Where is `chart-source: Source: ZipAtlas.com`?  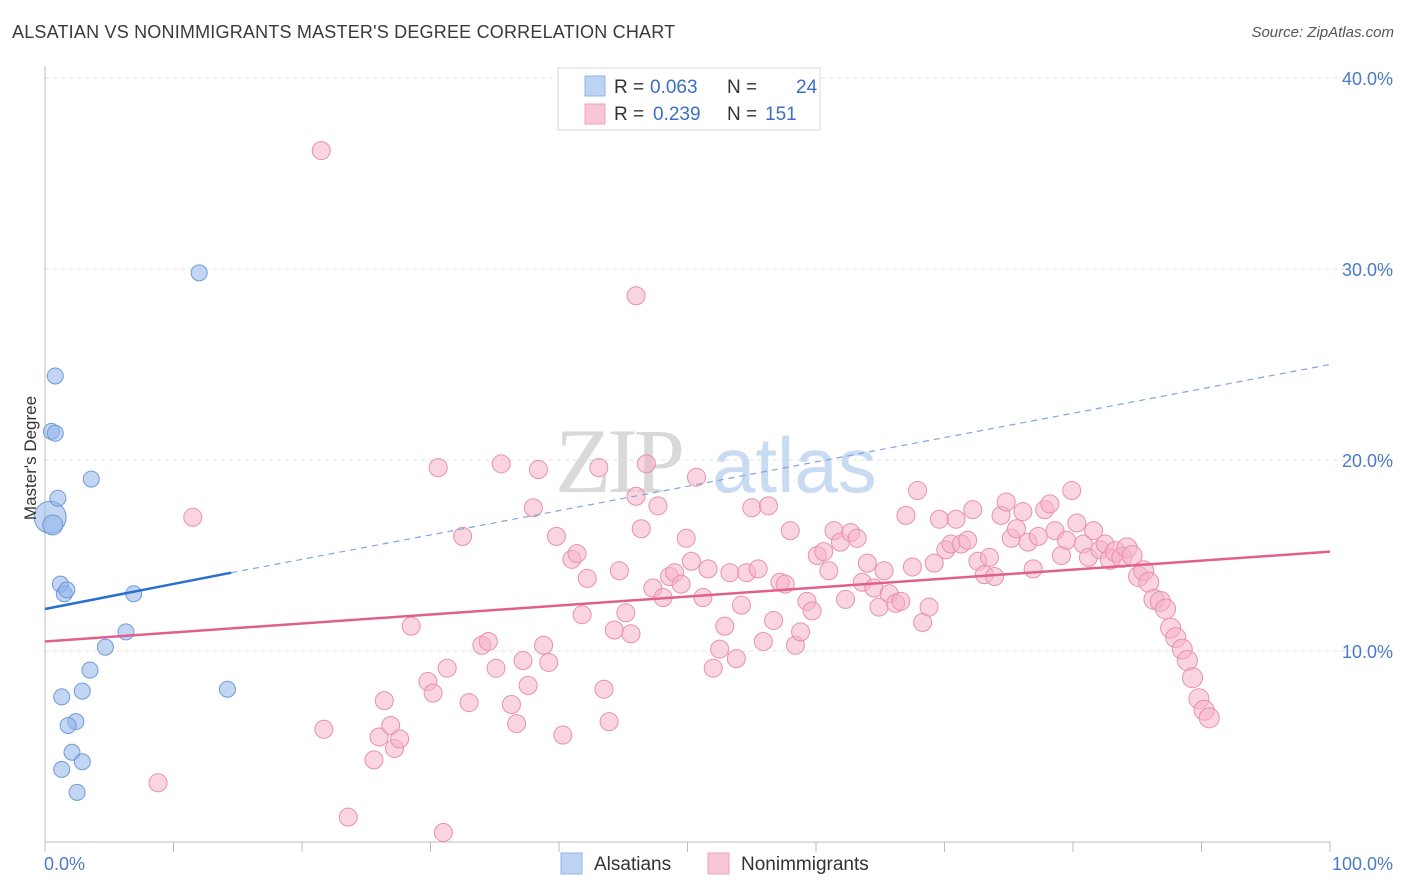
chart-source: Source: ZipAtlas.com is located at coordinates (1322, 32).